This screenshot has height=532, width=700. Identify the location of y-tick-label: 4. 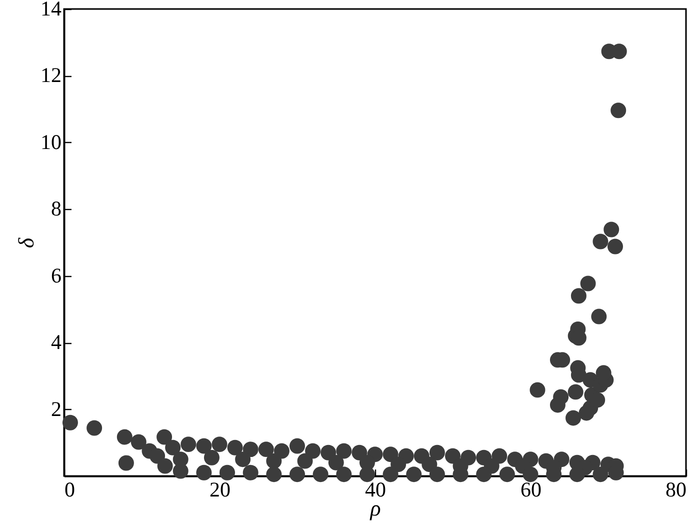
(56, 342).